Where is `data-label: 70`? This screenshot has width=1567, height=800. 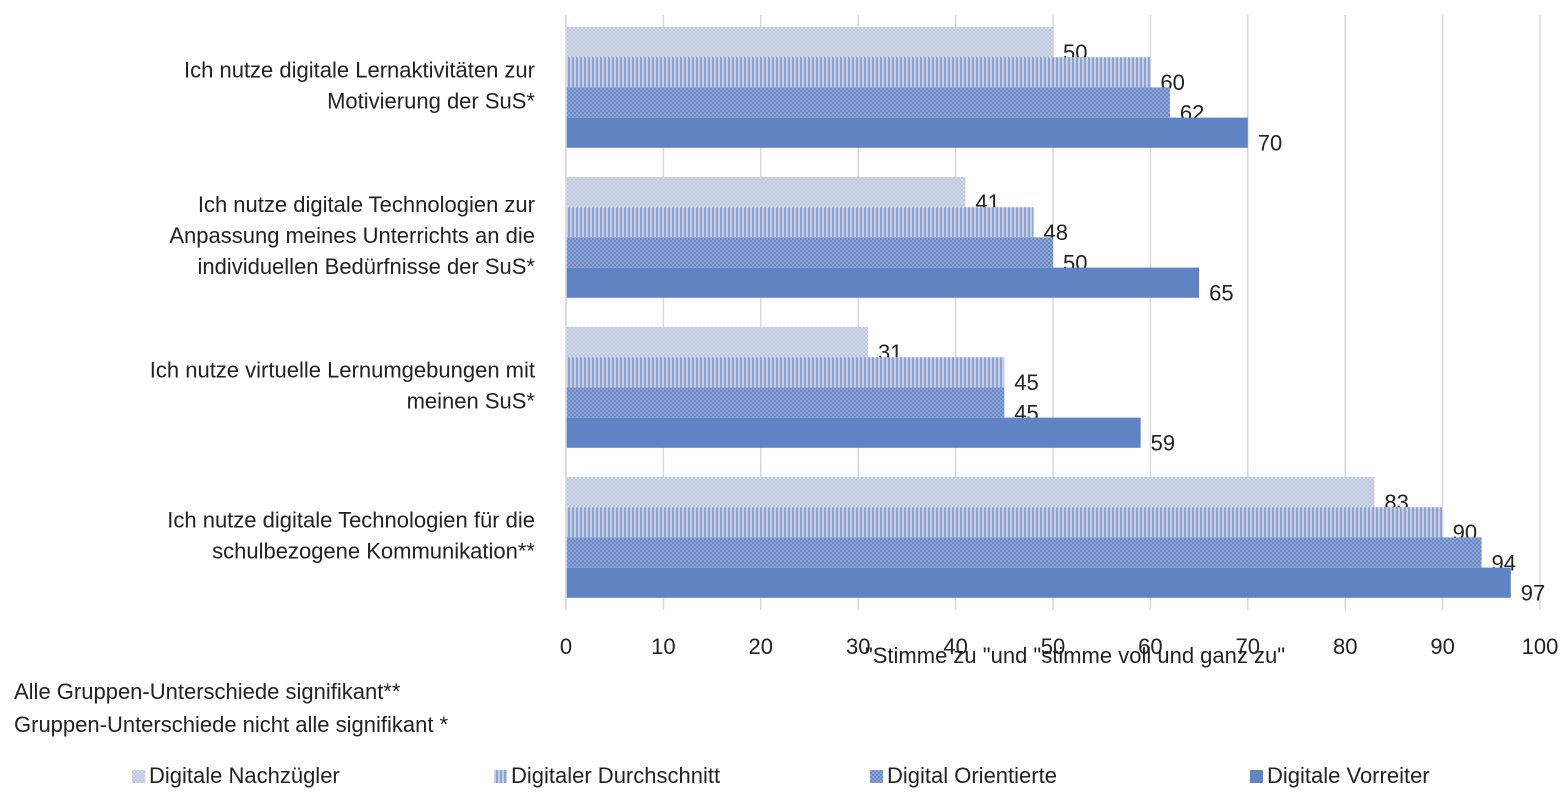
data-label: 70 is located at coordinates (1270, 143).